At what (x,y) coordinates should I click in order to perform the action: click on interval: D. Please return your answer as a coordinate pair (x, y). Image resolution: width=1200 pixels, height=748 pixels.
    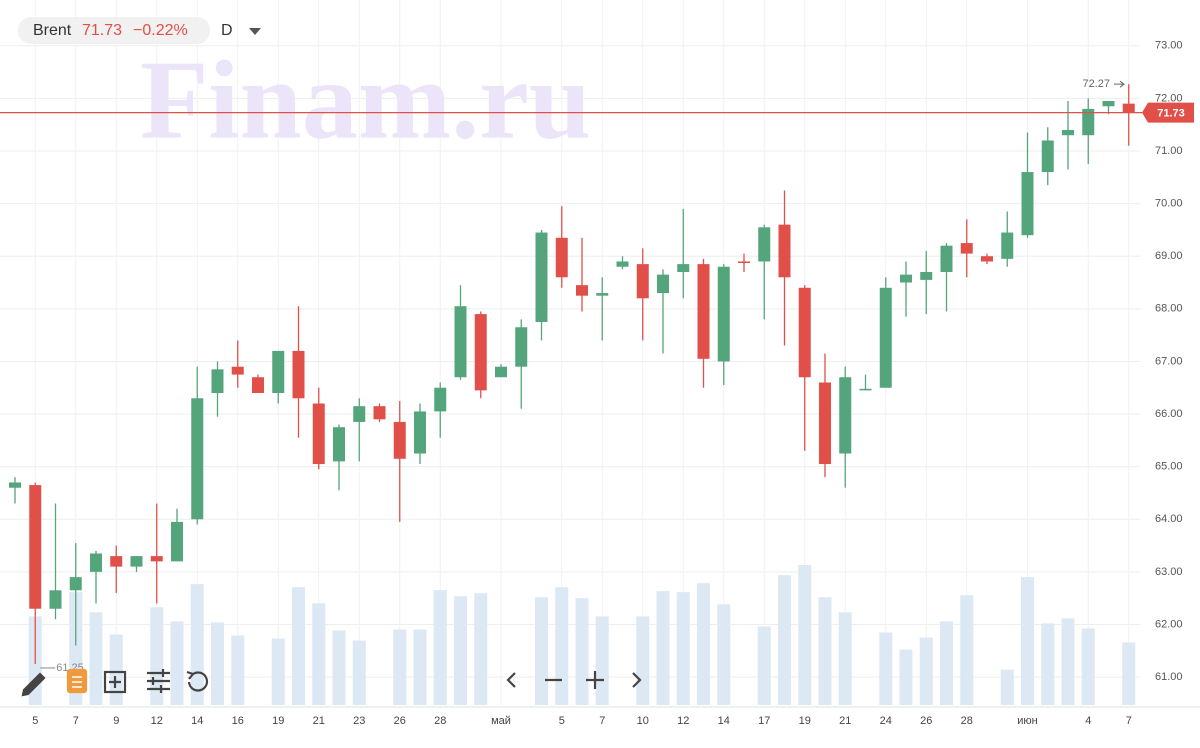
    Looking at the image, I should click on (227, 30).